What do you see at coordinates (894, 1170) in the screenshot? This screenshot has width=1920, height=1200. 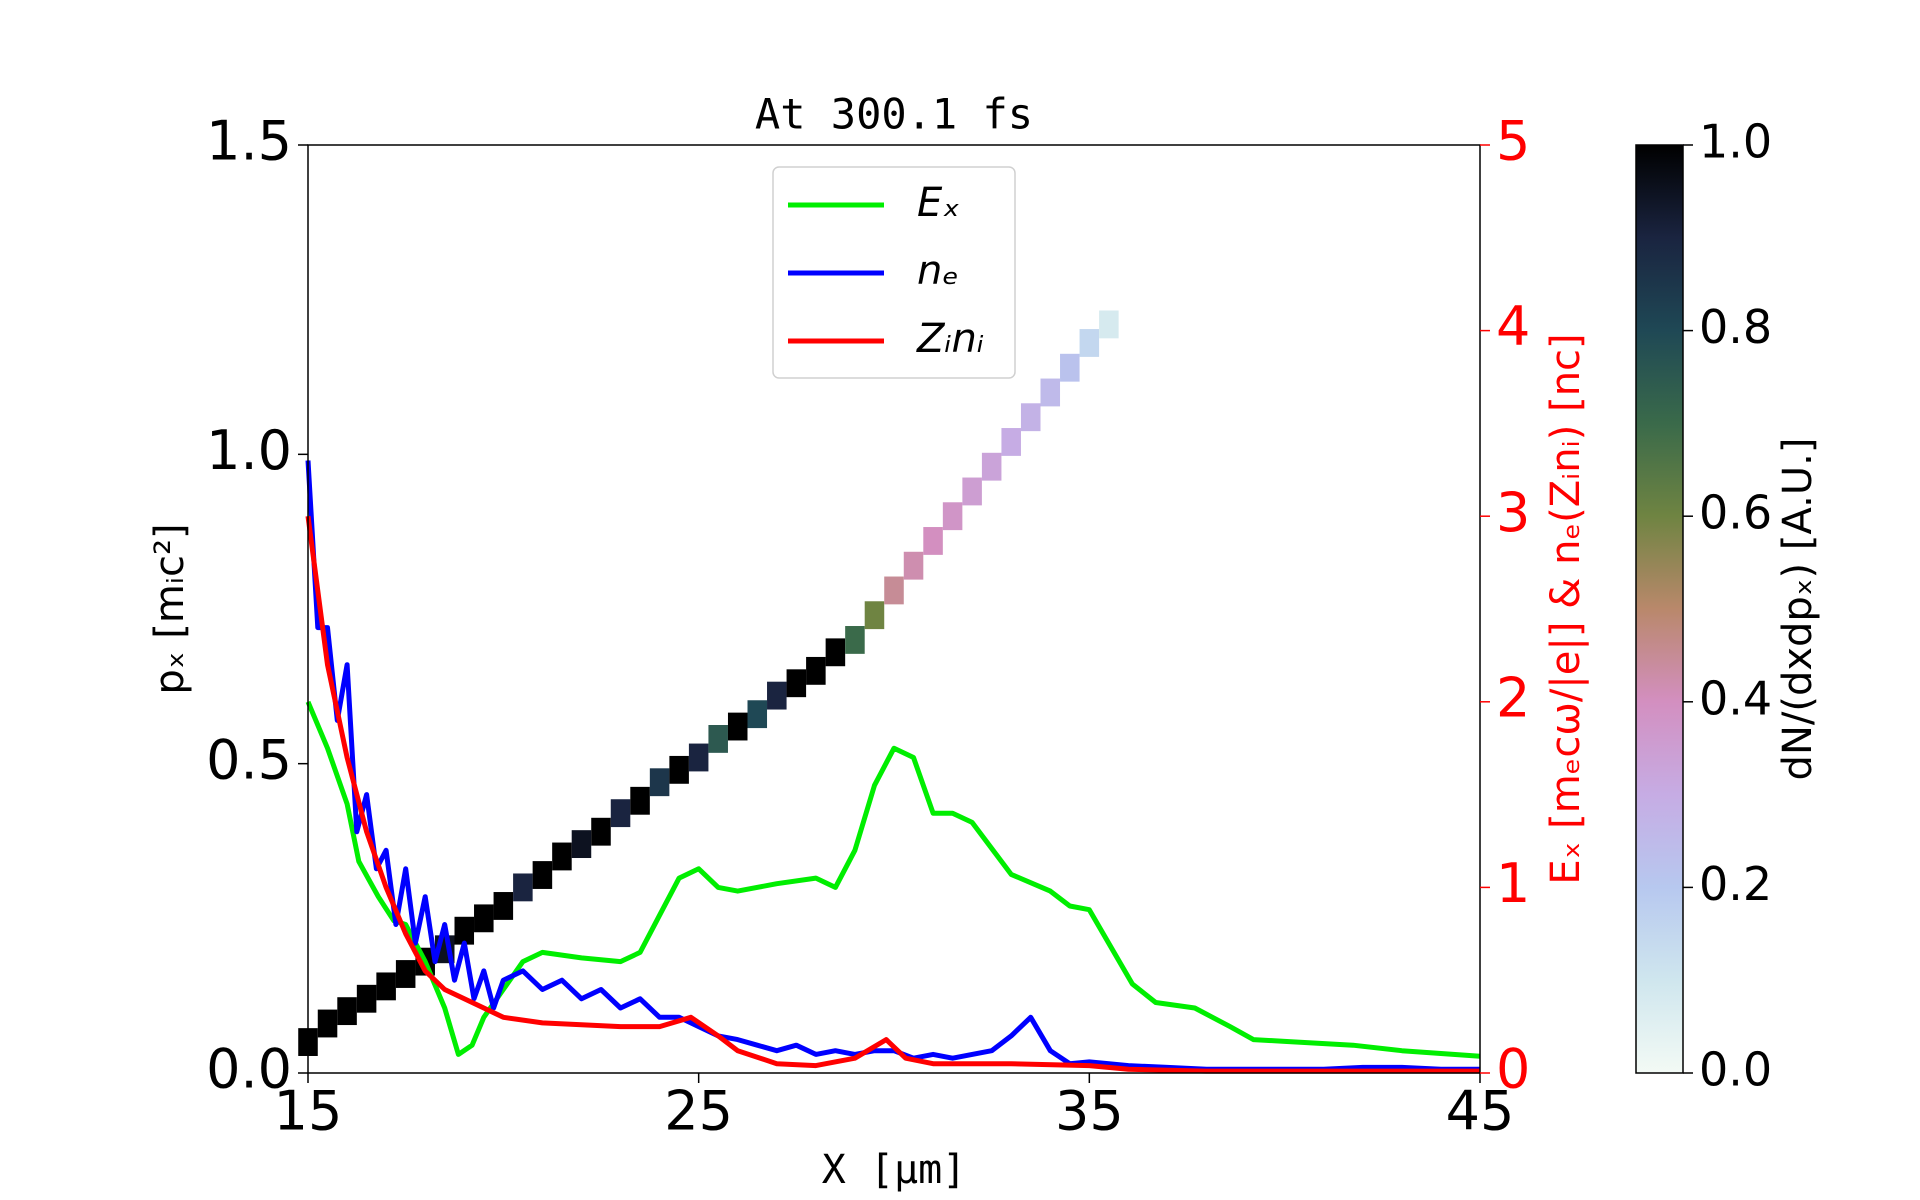 I see `x-axis-label: X [μm]` at bounding box center [894, 1170].